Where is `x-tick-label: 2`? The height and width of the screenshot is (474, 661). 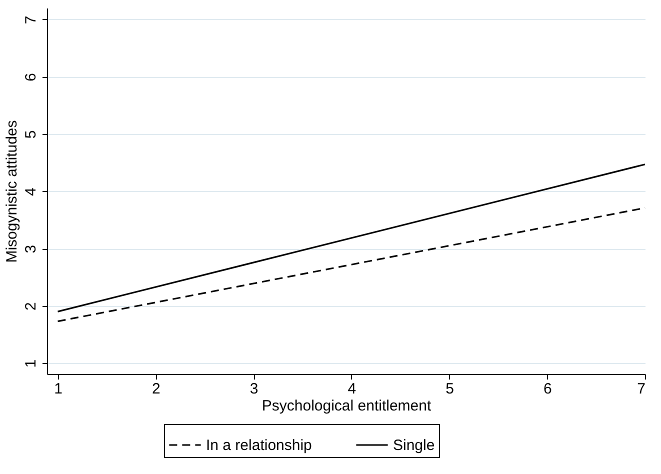
x-tick-label: 2 is located at coordinates (156, 389).